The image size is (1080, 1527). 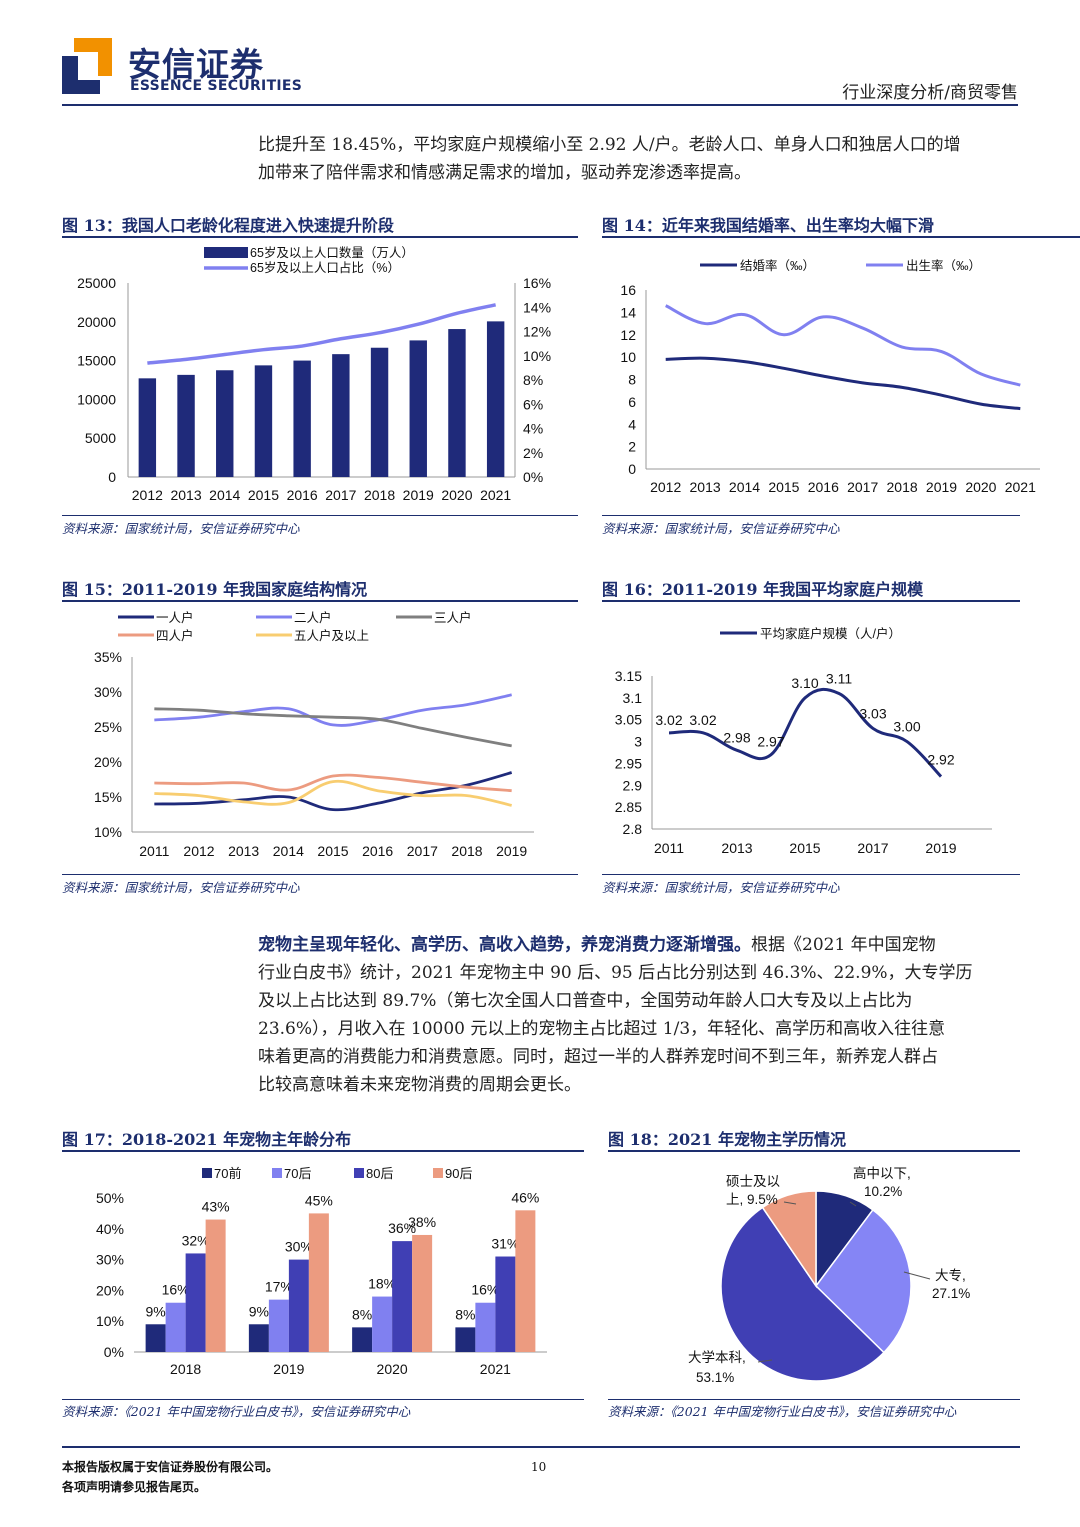 I want to click on legend-swatch, so click(x=359, y=1173).